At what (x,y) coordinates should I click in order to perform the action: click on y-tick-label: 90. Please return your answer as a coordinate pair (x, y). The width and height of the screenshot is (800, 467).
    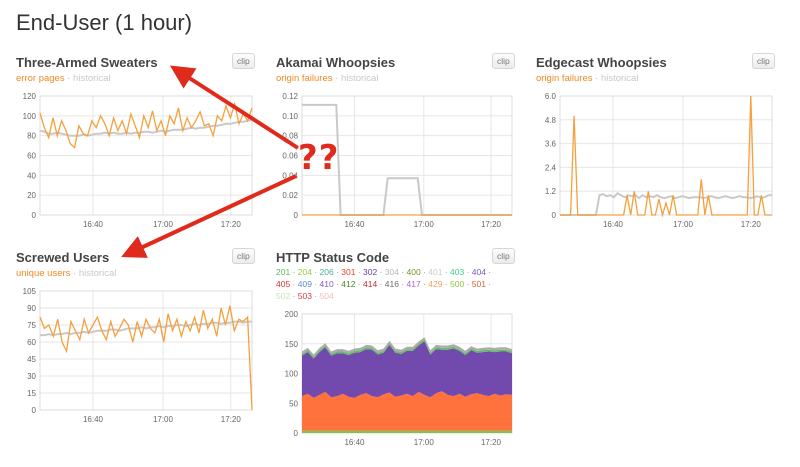
    Looking at the image, I should click on (31, 308).